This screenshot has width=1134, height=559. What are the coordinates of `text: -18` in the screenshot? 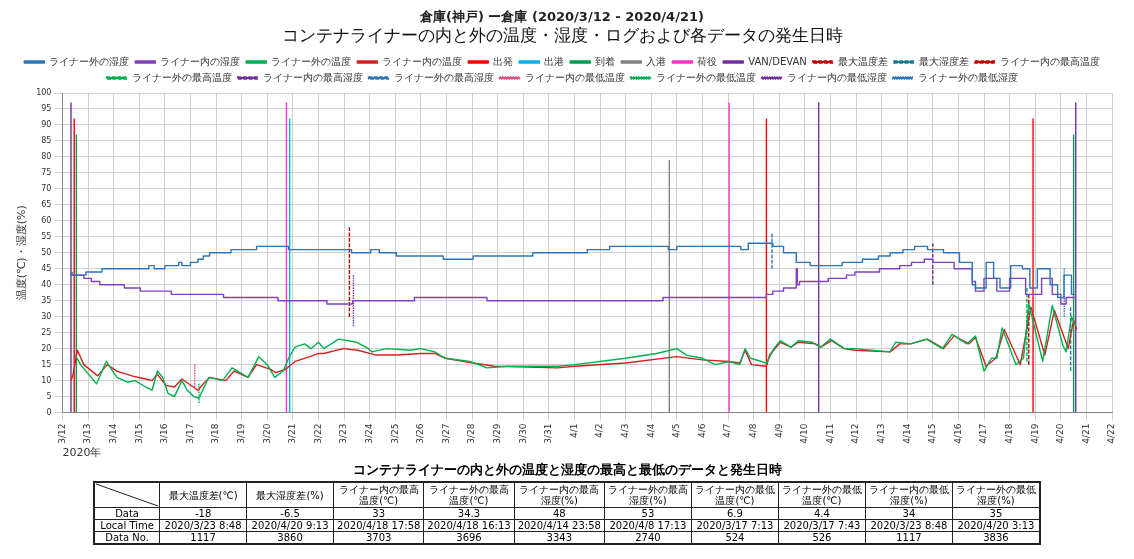 It's located at (203, 513).